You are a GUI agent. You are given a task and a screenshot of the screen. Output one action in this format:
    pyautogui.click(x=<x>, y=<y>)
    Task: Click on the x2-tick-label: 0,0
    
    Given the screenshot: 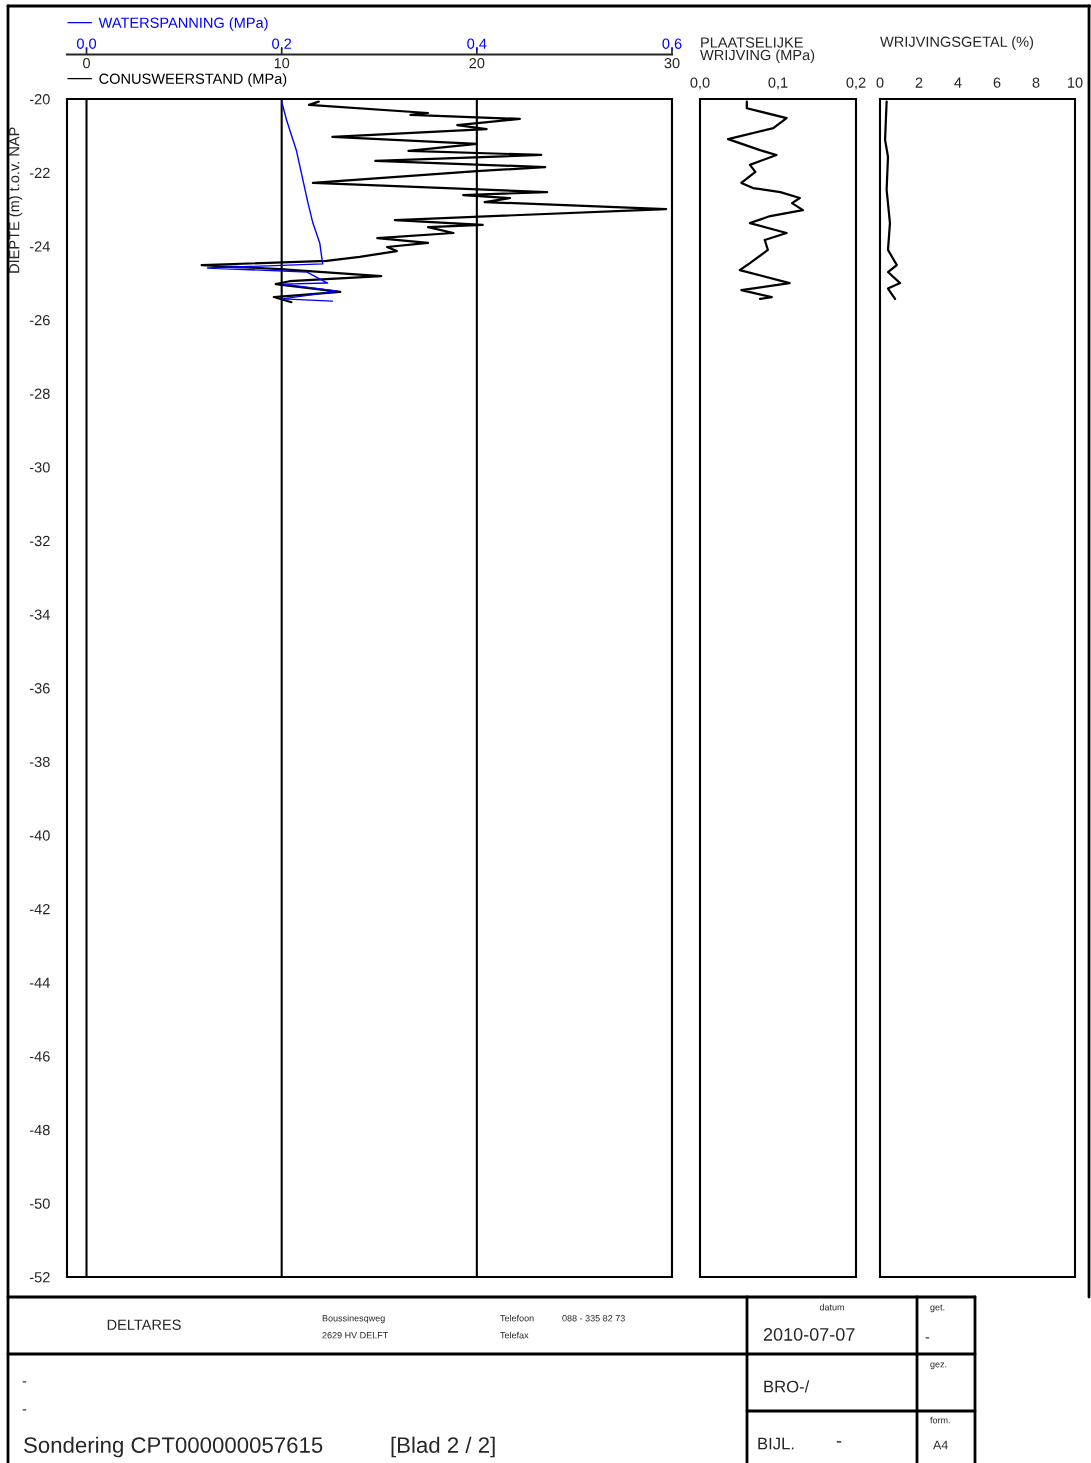 What is the action you would take?
    pyautogui.click(x=86, y=44)
    